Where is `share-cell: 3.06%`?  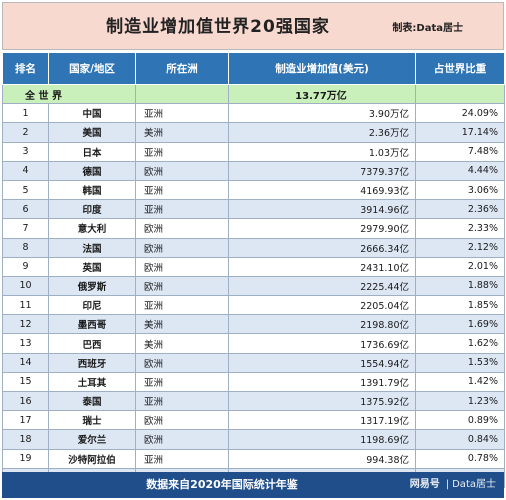 share-cell: 3.06% is located at coordinates (460, 190).